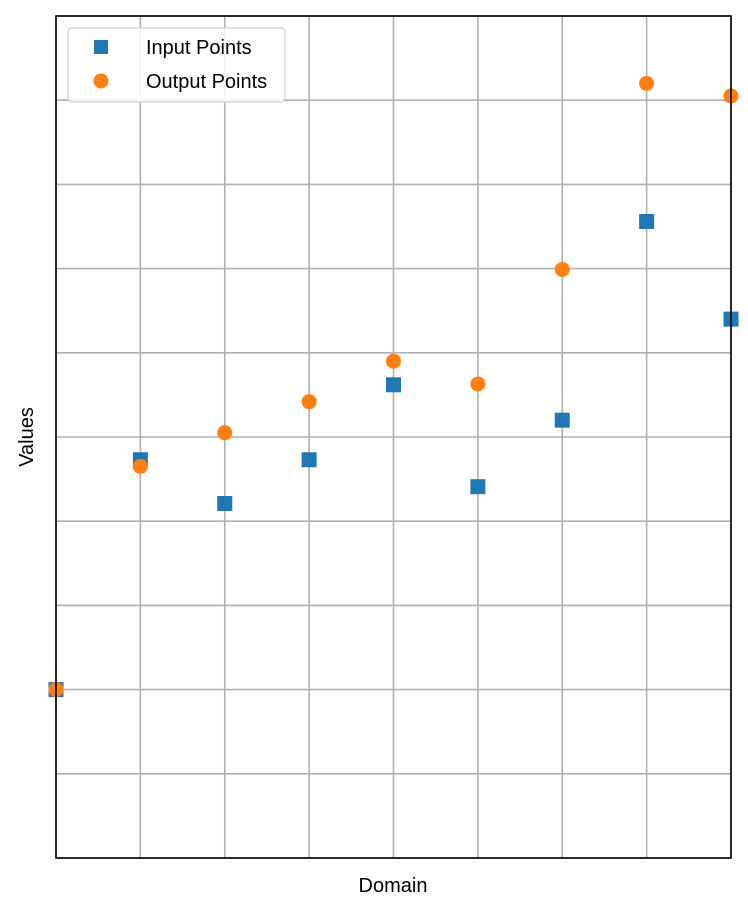 The height and width of the screenshot is (916, 748). Describe the element at coordinates (393, 886) in the screenshot. I see `x-axis-label: Domain` at that location.